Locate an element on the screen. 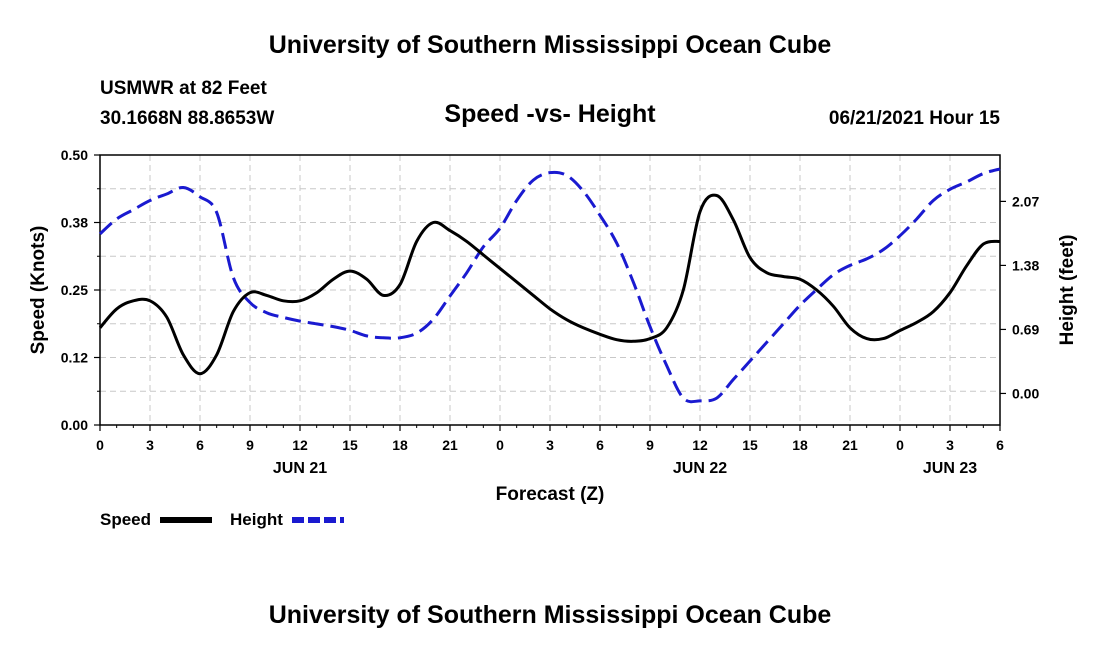 This screenshot has width=1100, height=650. y-tick-label: 0.25 is located at coordinates (74, 290).